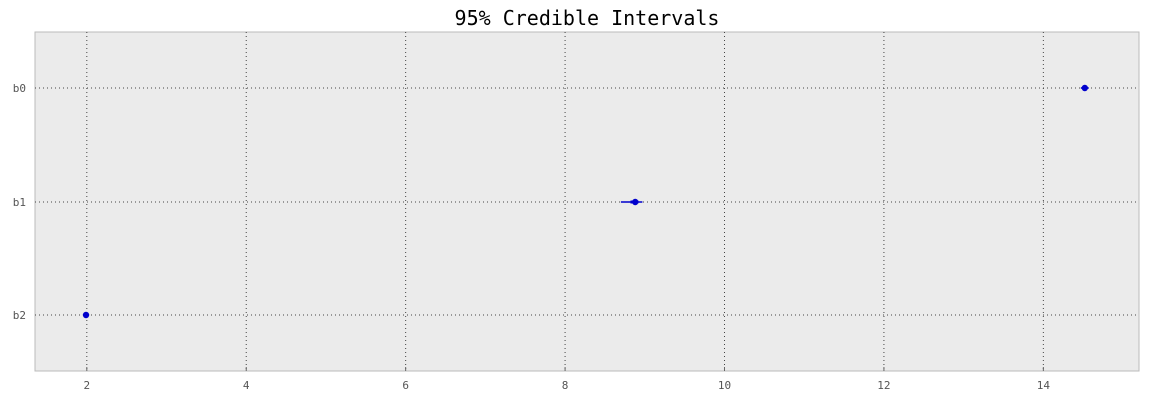  I want to click on x-tick-label: 8, so click(565, 385).